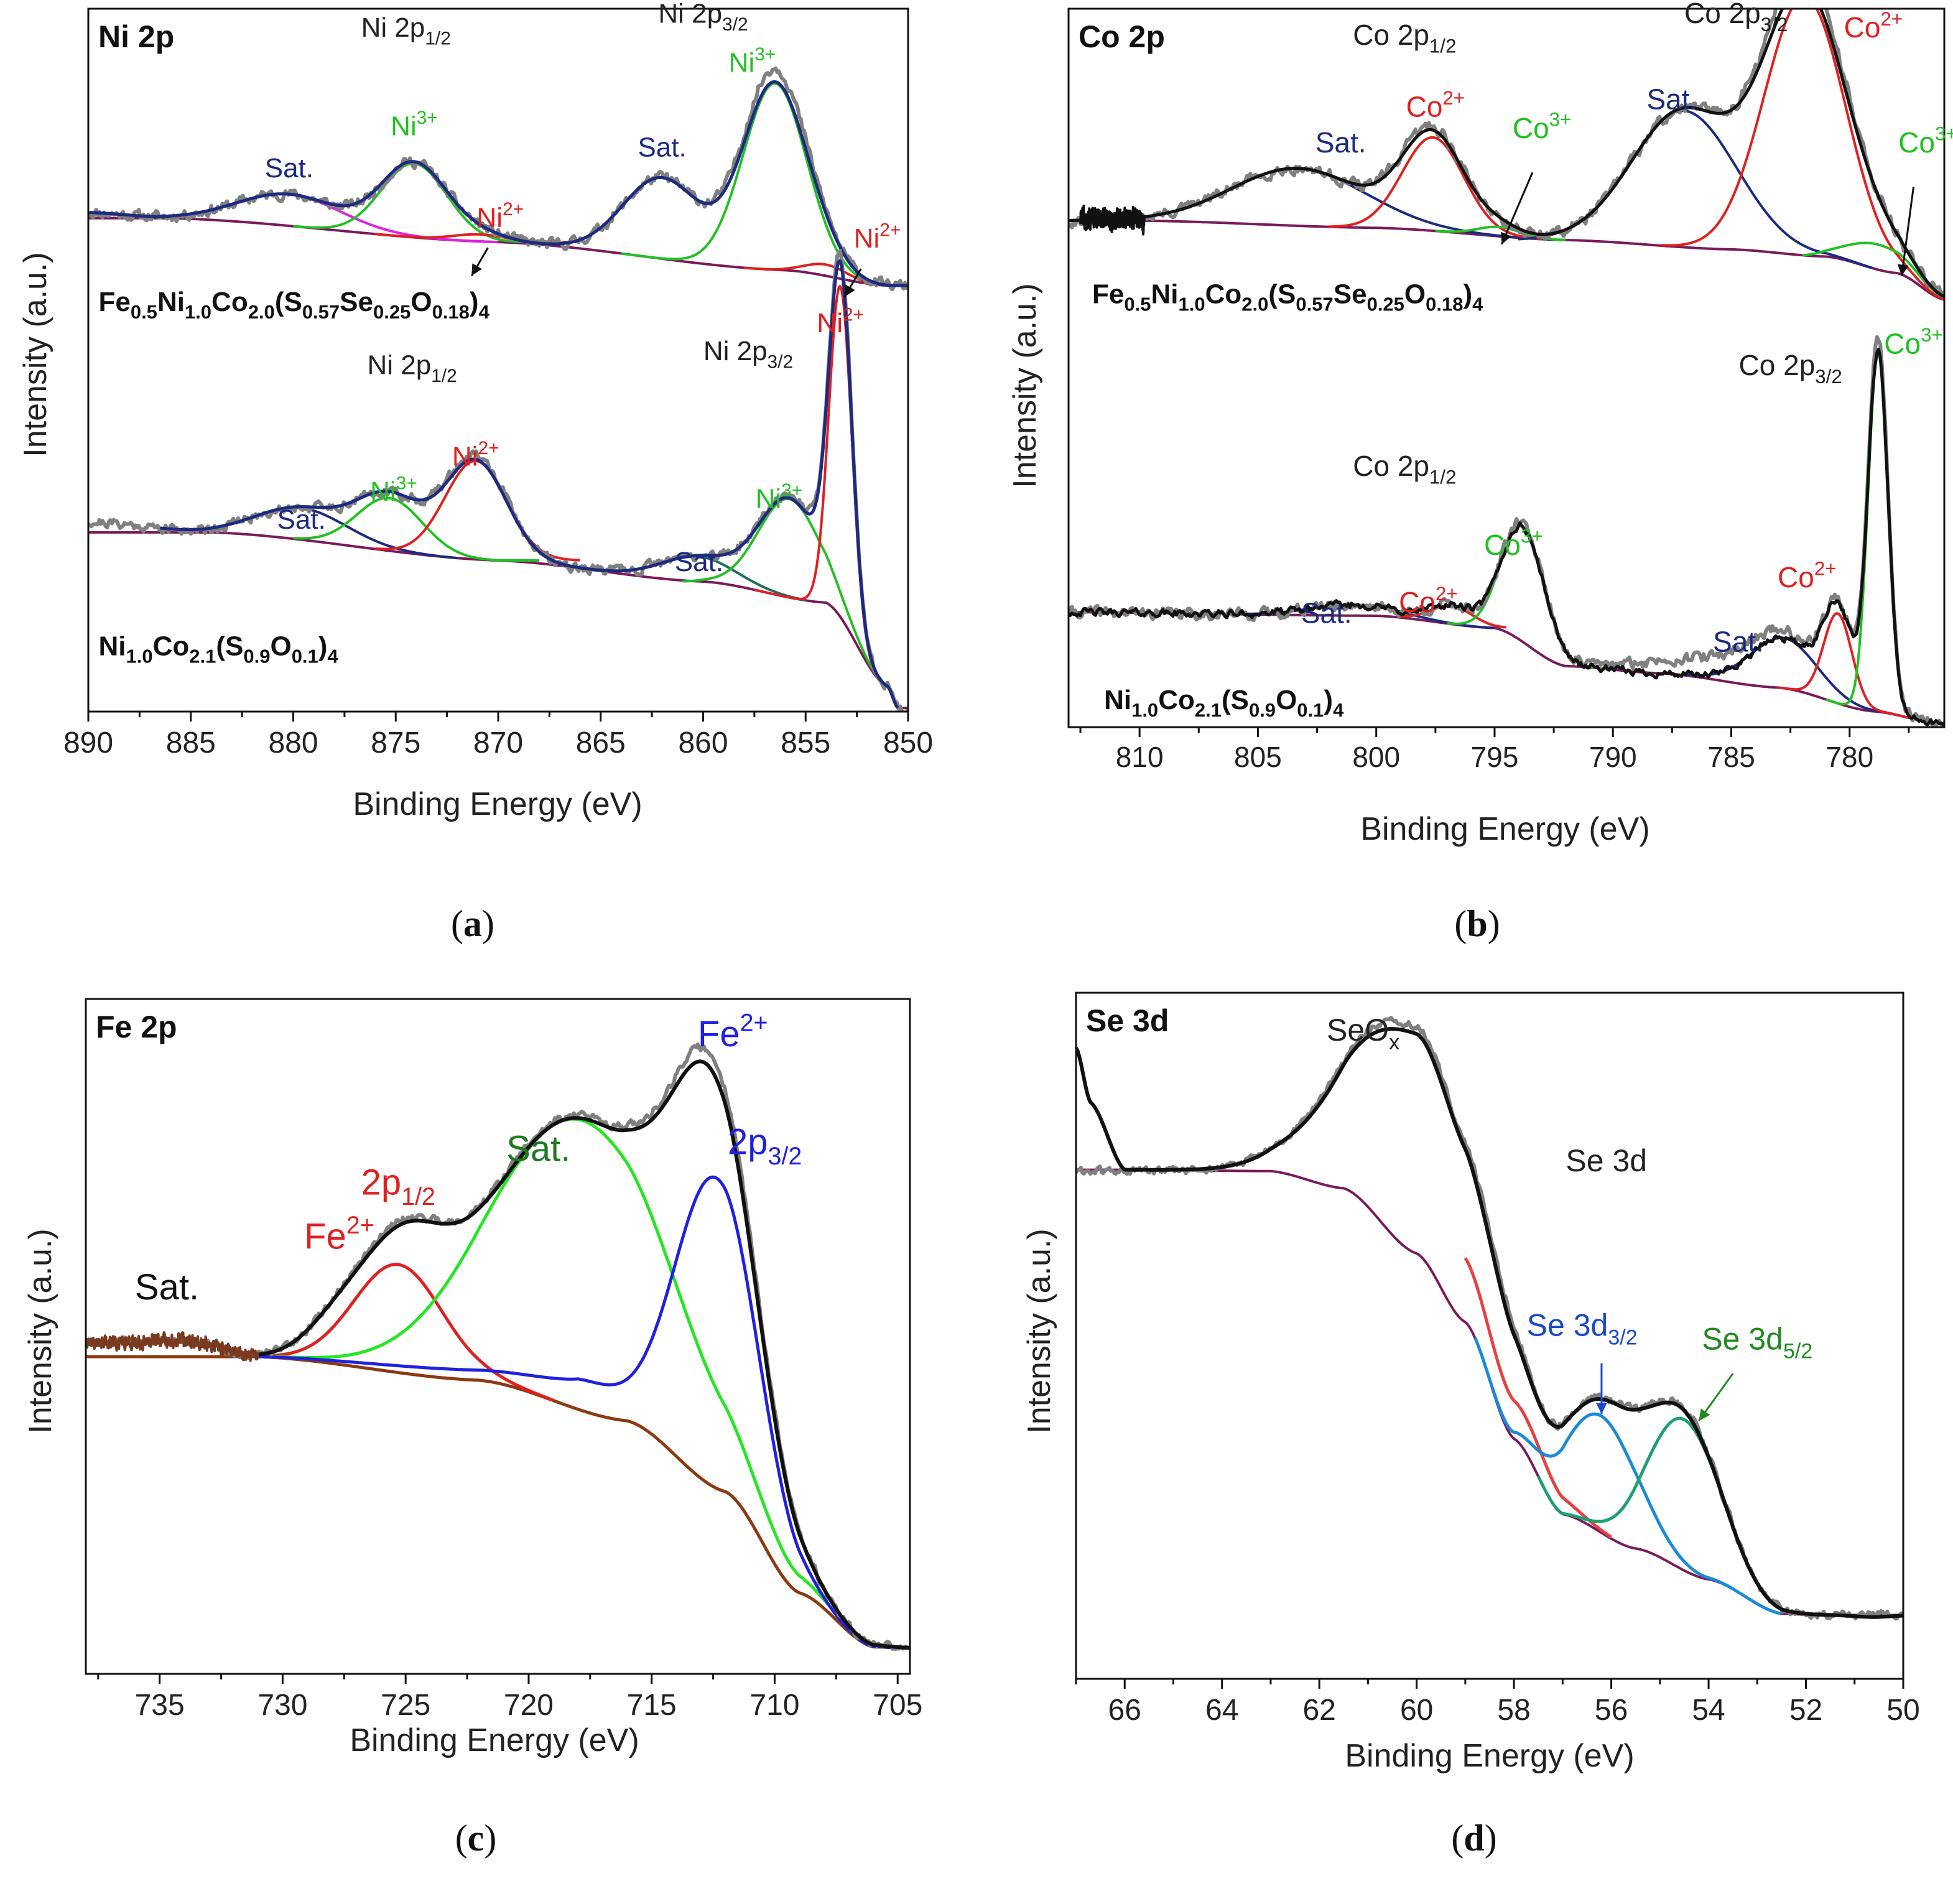 The image size is (1953, 1904). I want to click on series-upper-Co2+-2p3/2, so click(1801, 154).